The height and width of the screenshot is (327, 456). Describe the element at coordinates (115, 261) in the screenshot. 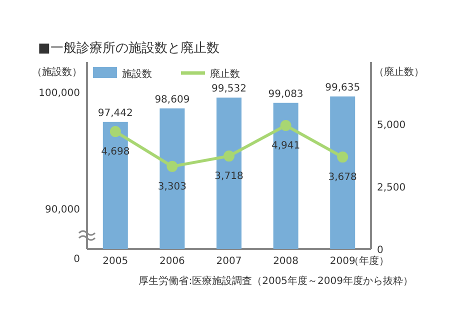

I see `x-tick-label: 2005` at that location.